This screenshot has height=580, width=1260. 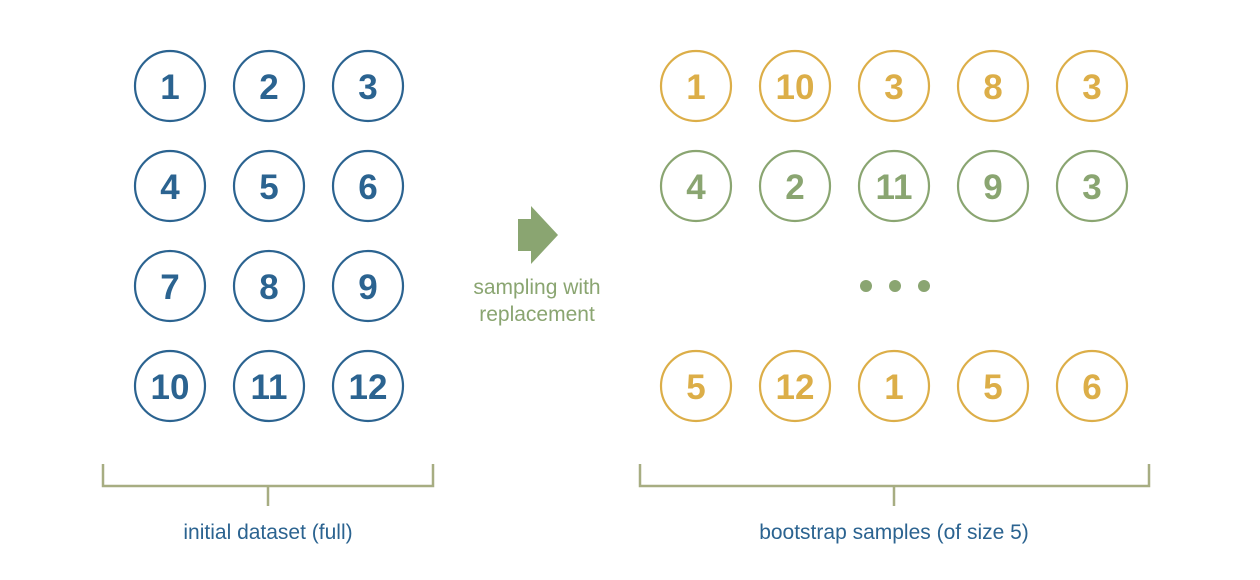 What do you see at coordinates (537, 266) in the screenshot?
I see `sampling-arrow: sampling with replacement` at bounding box center [537, 266].